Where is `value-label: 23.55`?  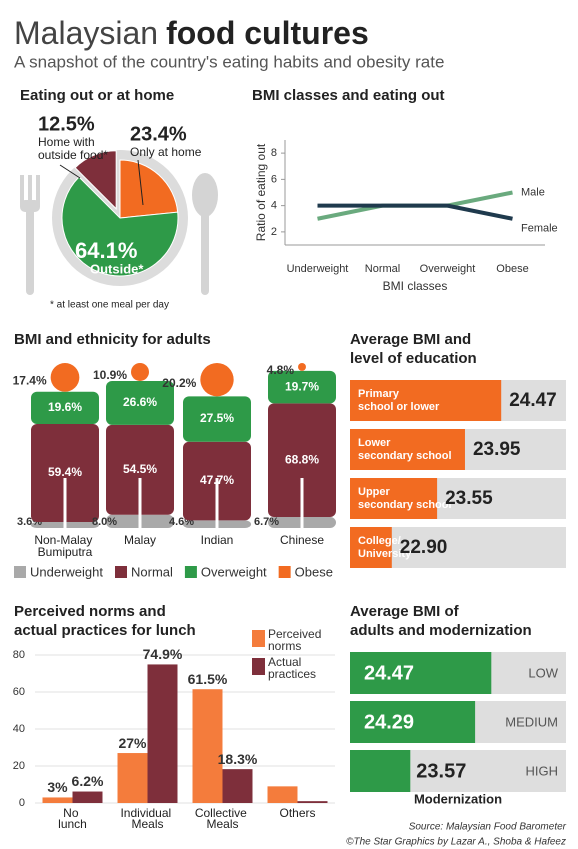 value-label: 23.55 is located at coordinates (469, 498).